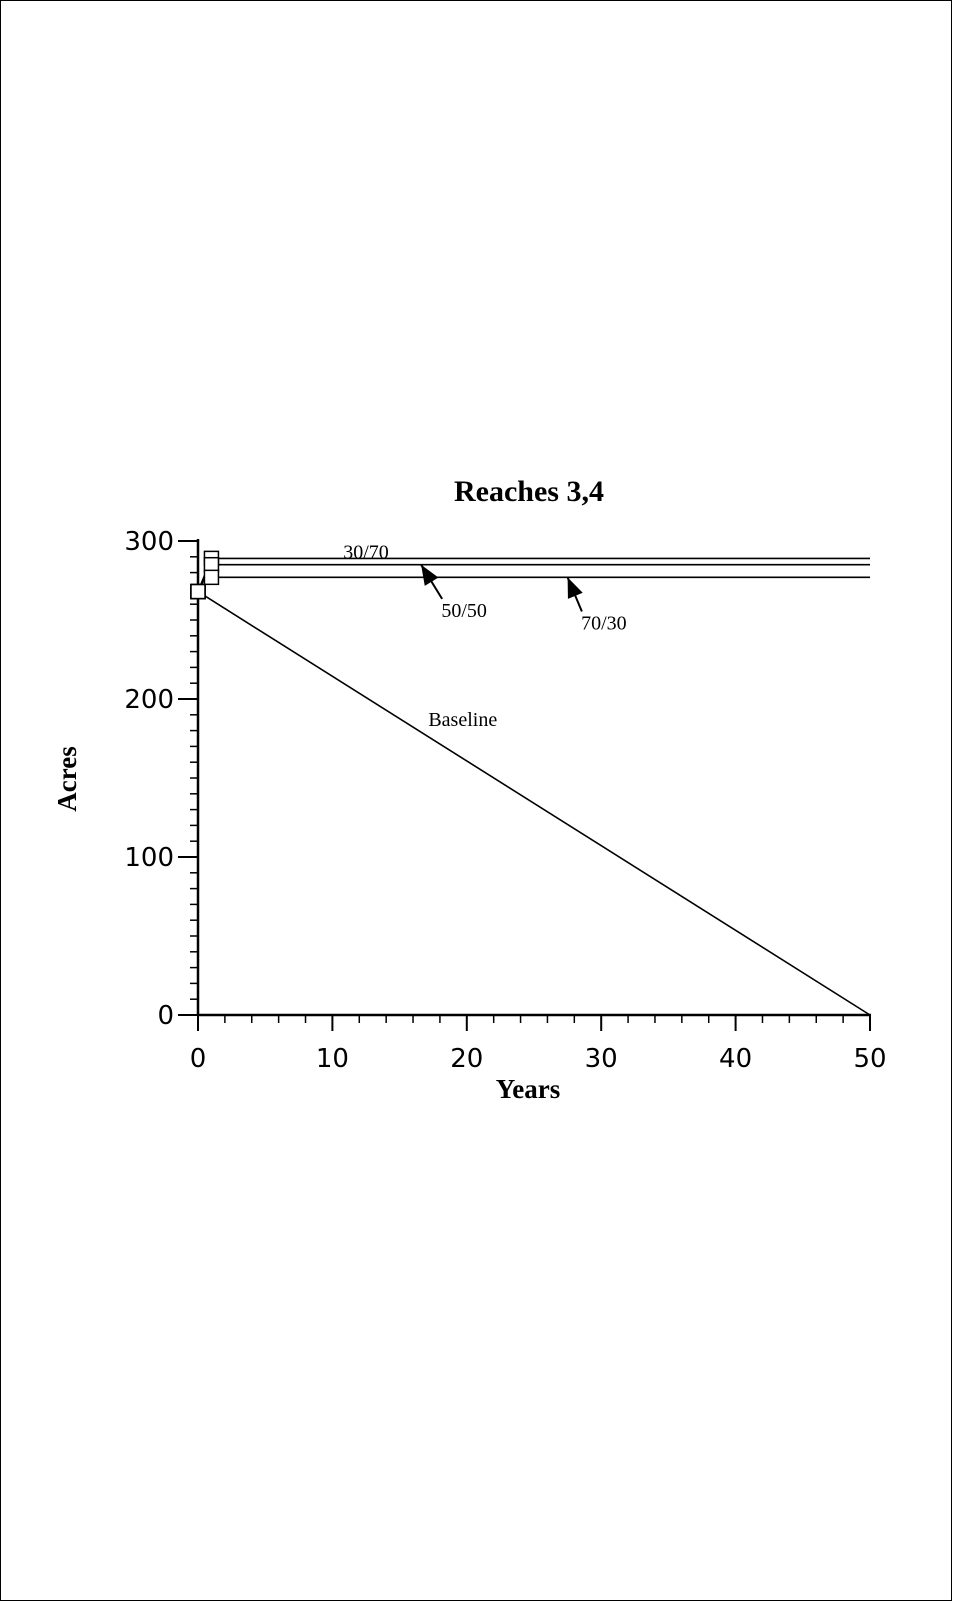  I want to click on series-point-baseline, so click(198, 591).